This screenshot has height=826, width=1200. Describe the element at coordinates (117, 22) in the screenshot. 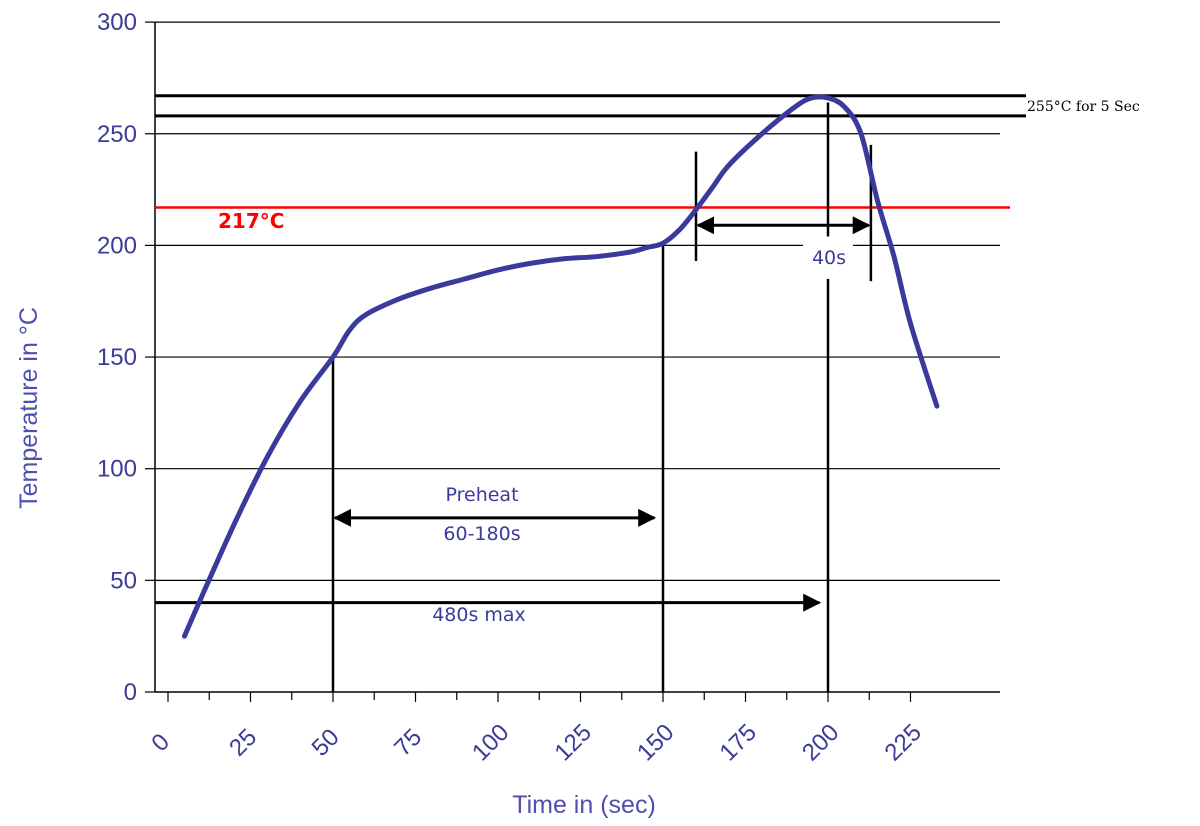

I see `y-tick-label: 300` at that location.